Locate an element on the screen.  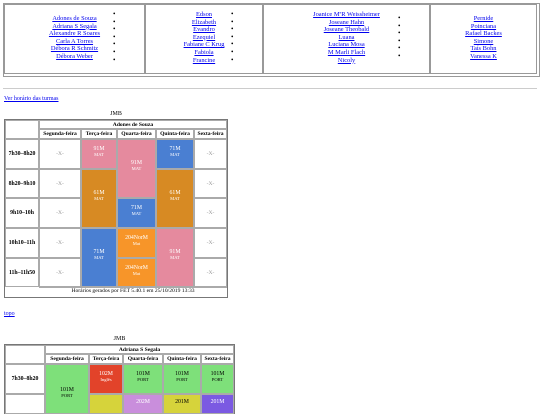
class-code: 102M is located at coordinates (106, 374).